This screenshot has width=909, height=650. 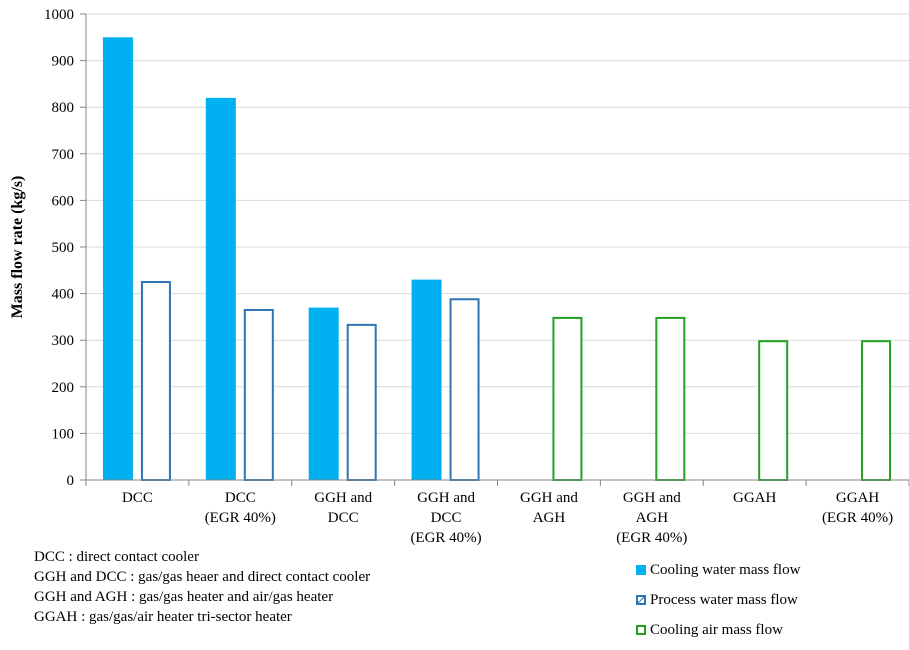 What do you see at coordinates (343, 508) in the screenshot?
I see `x-category-label: GGH and DCC` at bounding box center [343, 508].